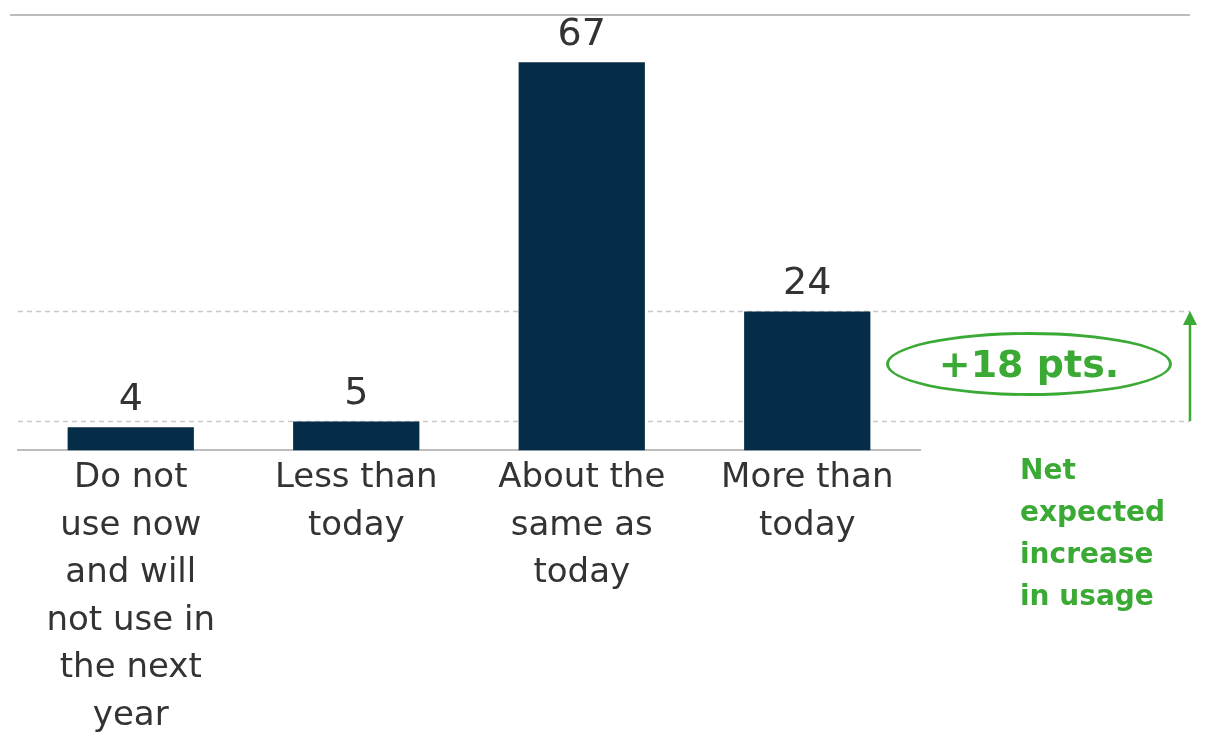  Describe the element at coordinates (1029, 364) in the screenshot. I see `text: +18 pts.` at that location.